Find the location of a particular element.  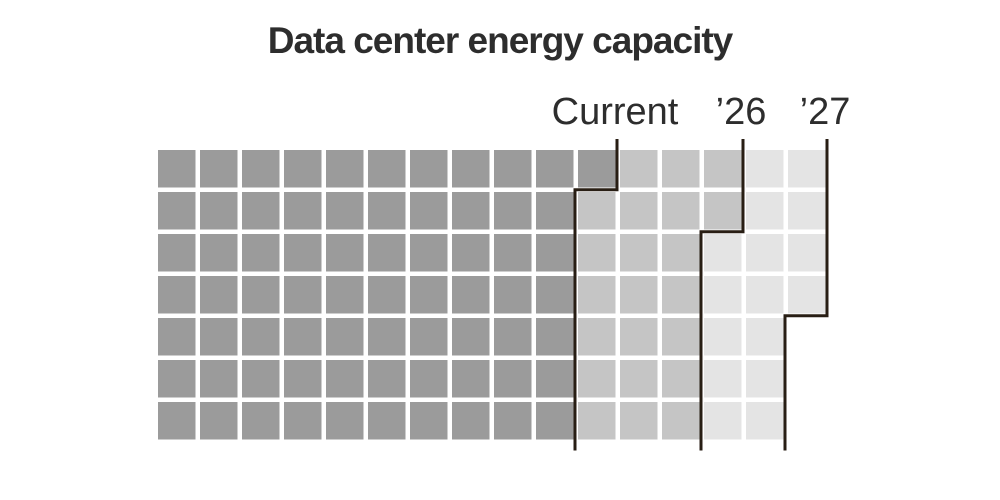

boundary-line-current is located at coordinates (596, 295).